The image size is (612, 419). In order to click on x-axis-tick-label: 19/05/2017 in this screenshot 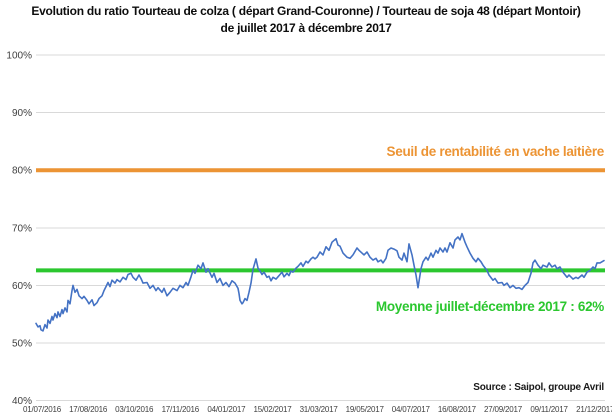, I will do `click(365, 409)`.